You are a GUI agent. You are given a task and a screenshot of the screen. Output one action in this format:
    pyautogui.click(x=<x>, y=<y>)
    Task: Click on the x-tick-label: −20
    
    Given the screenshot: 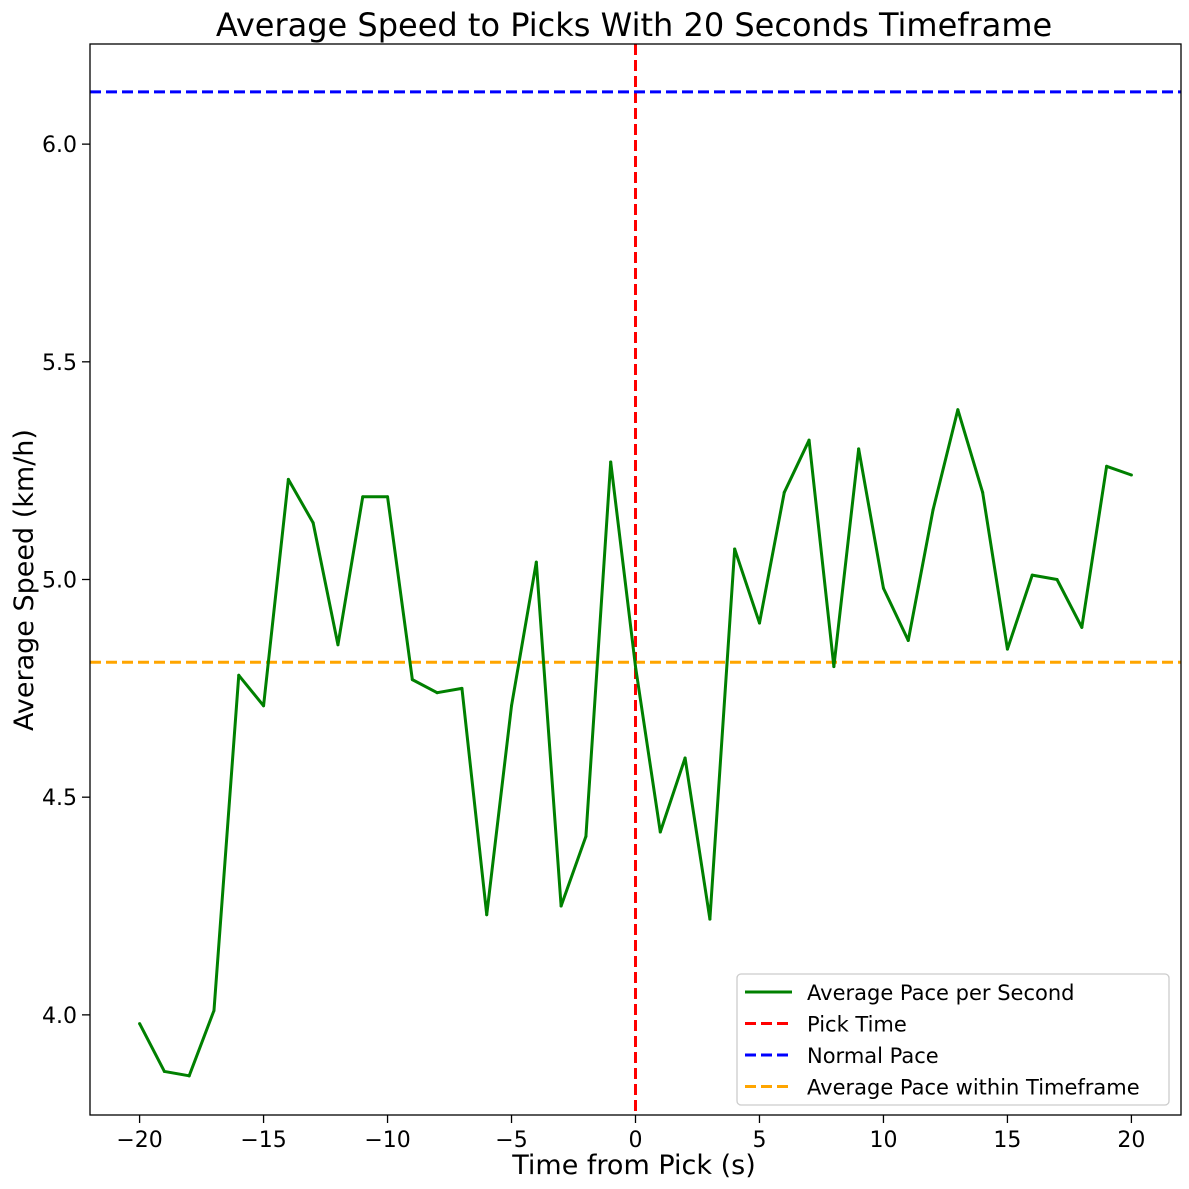 What is the action you would take?
    pyautogui.click(x=139, y=1140)
    